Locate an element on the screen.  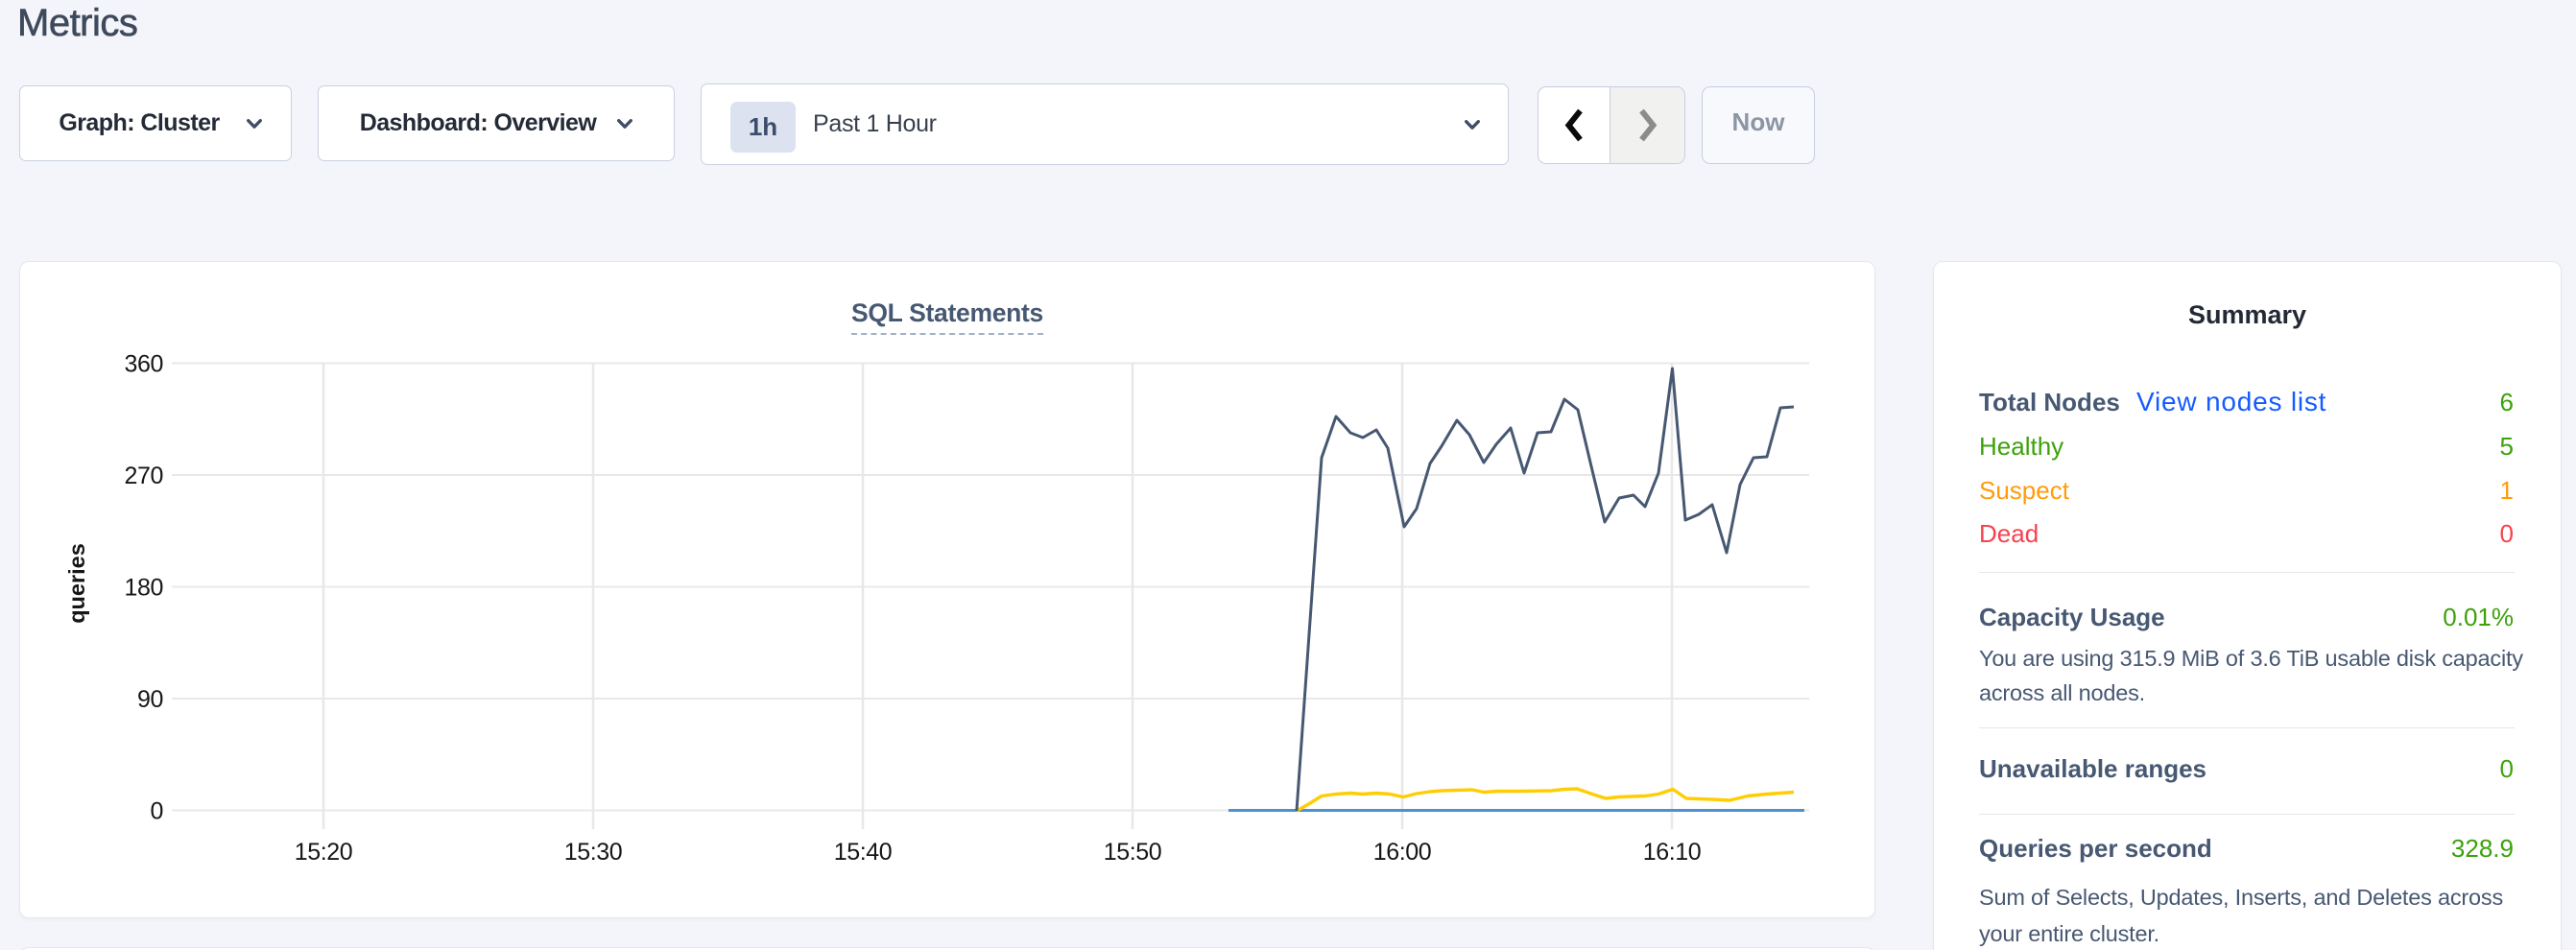
svg-text: queries is located at coordinates (76, 583).